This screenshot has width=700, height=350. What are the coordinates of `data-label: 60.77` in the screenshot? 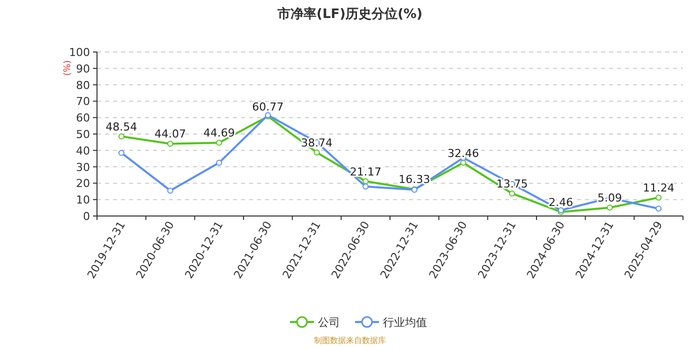 It's located at (268, 107).